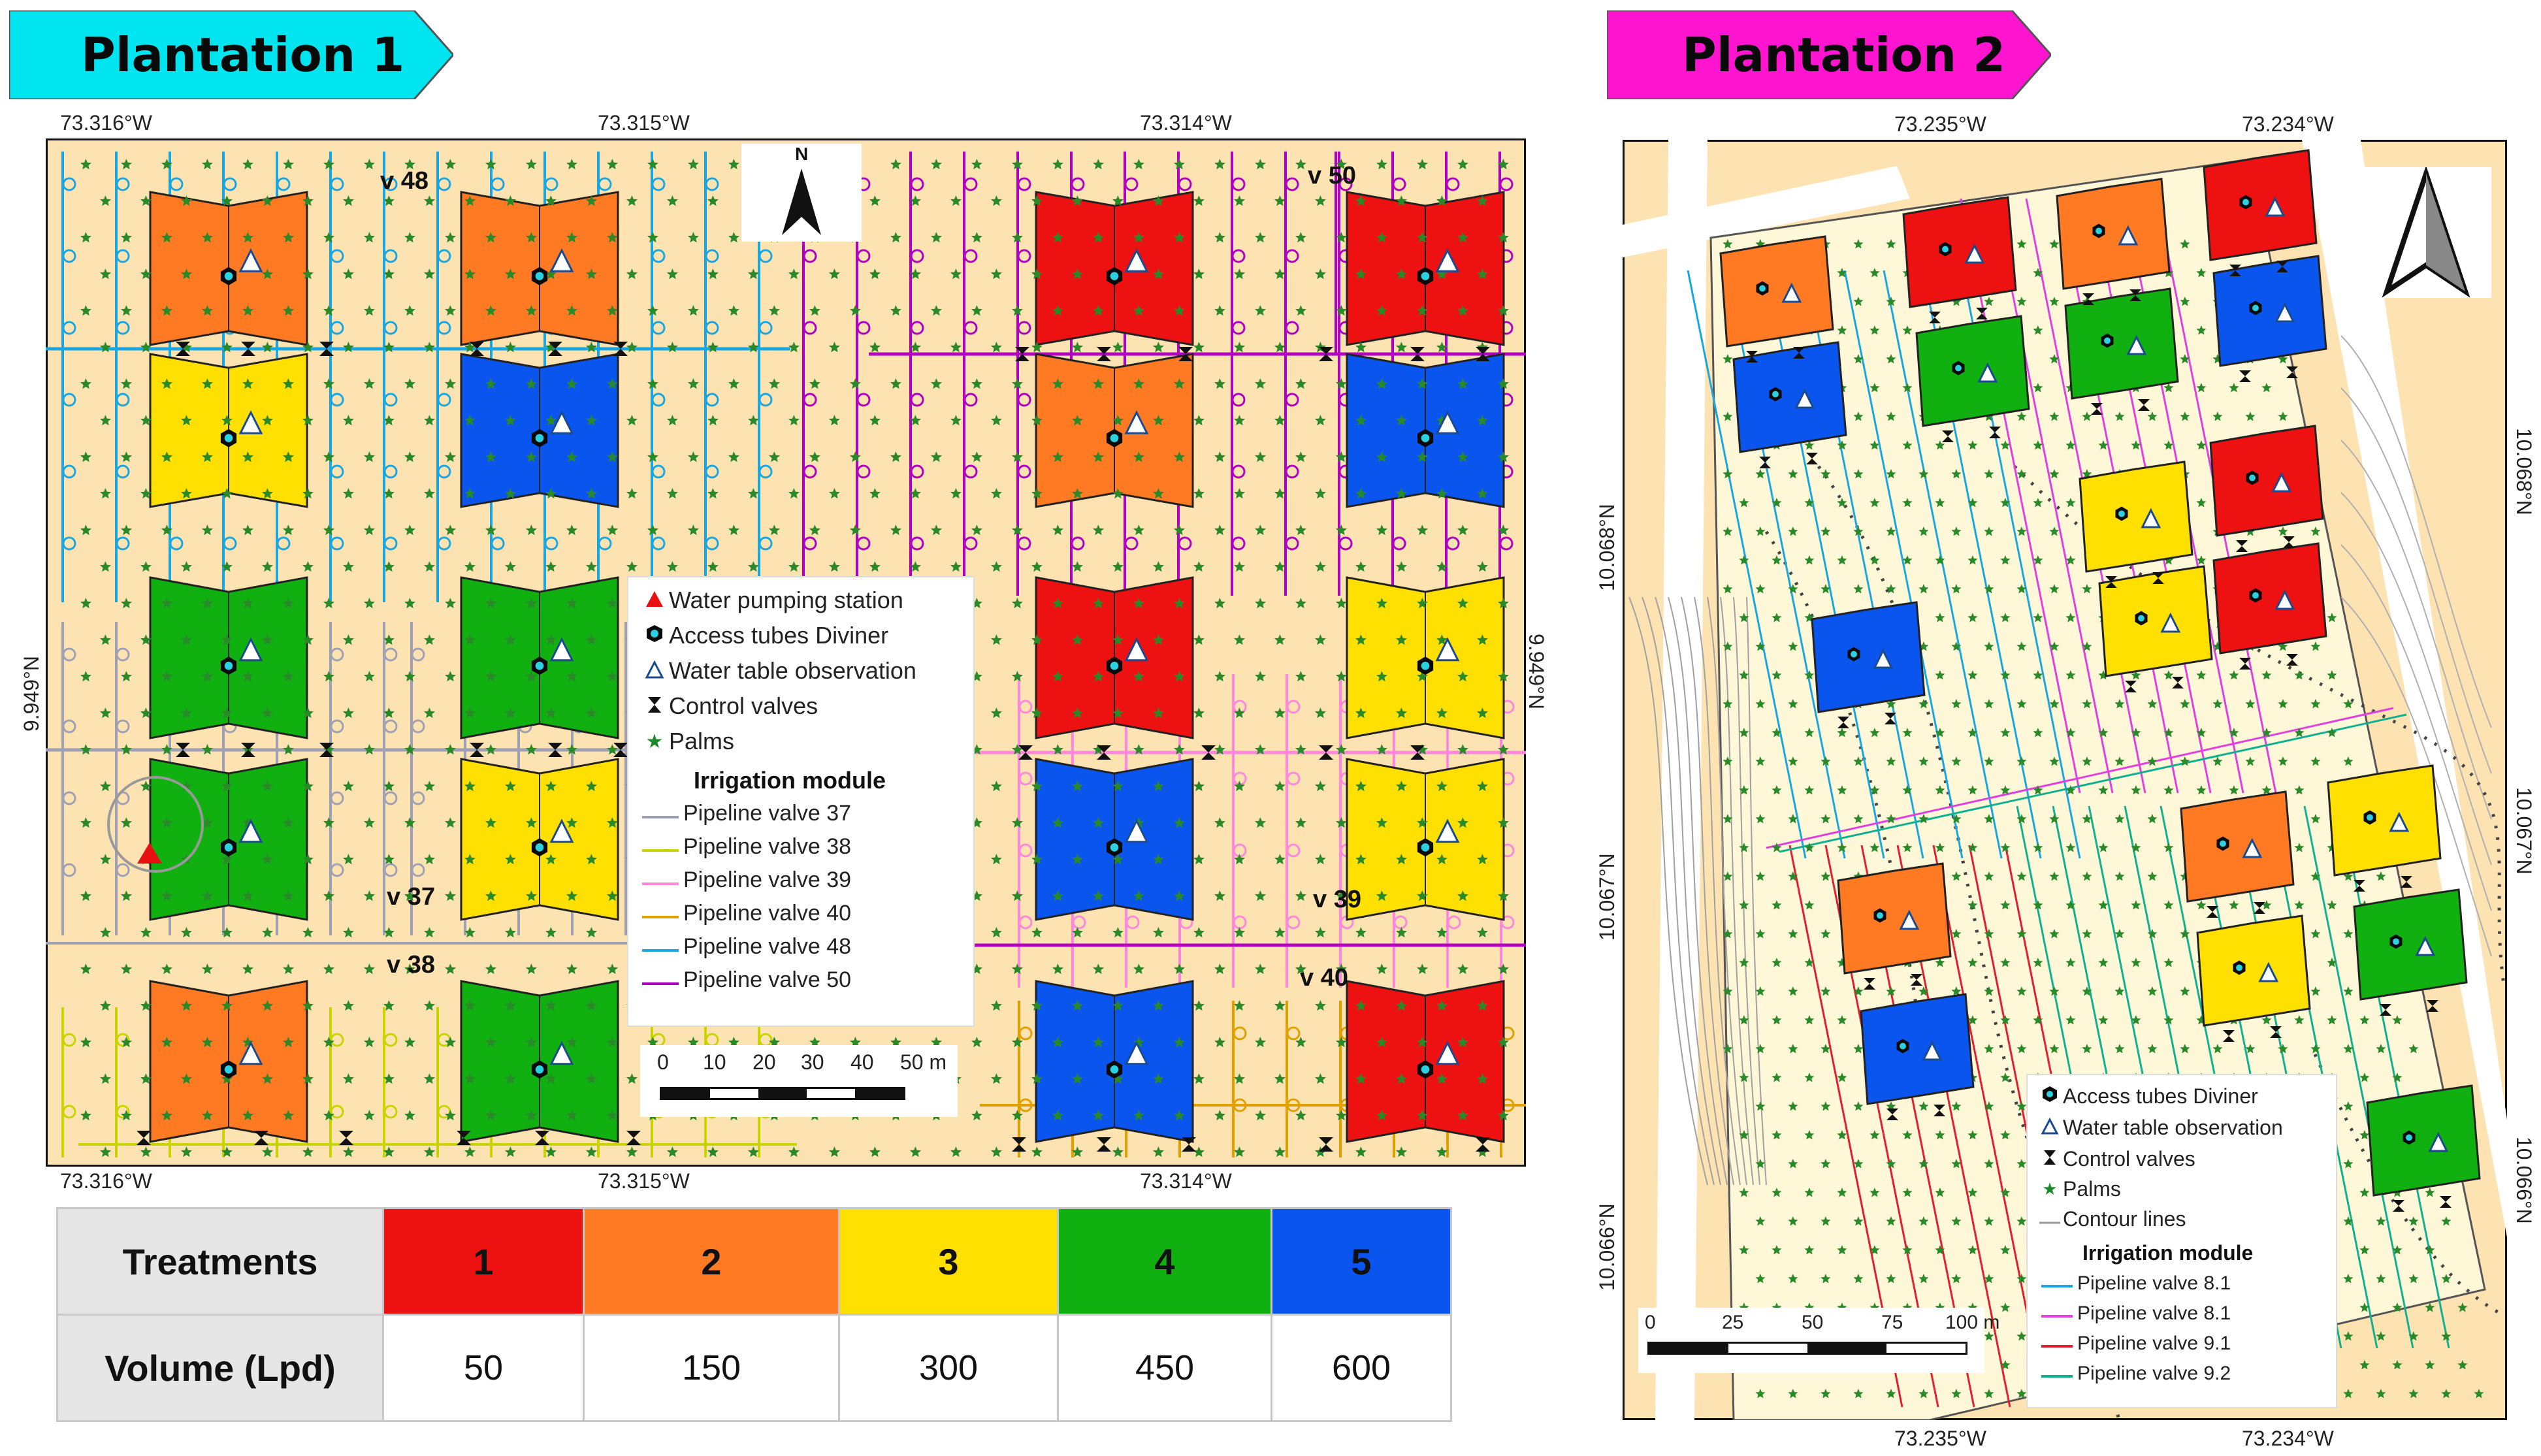 Image resolution: width=2541 pixels, height=1456 pixels. What do you see at coordinates (744, 705) in the screenshot?
I see `legend-label: Control valves` at bounding box center [744, 705].